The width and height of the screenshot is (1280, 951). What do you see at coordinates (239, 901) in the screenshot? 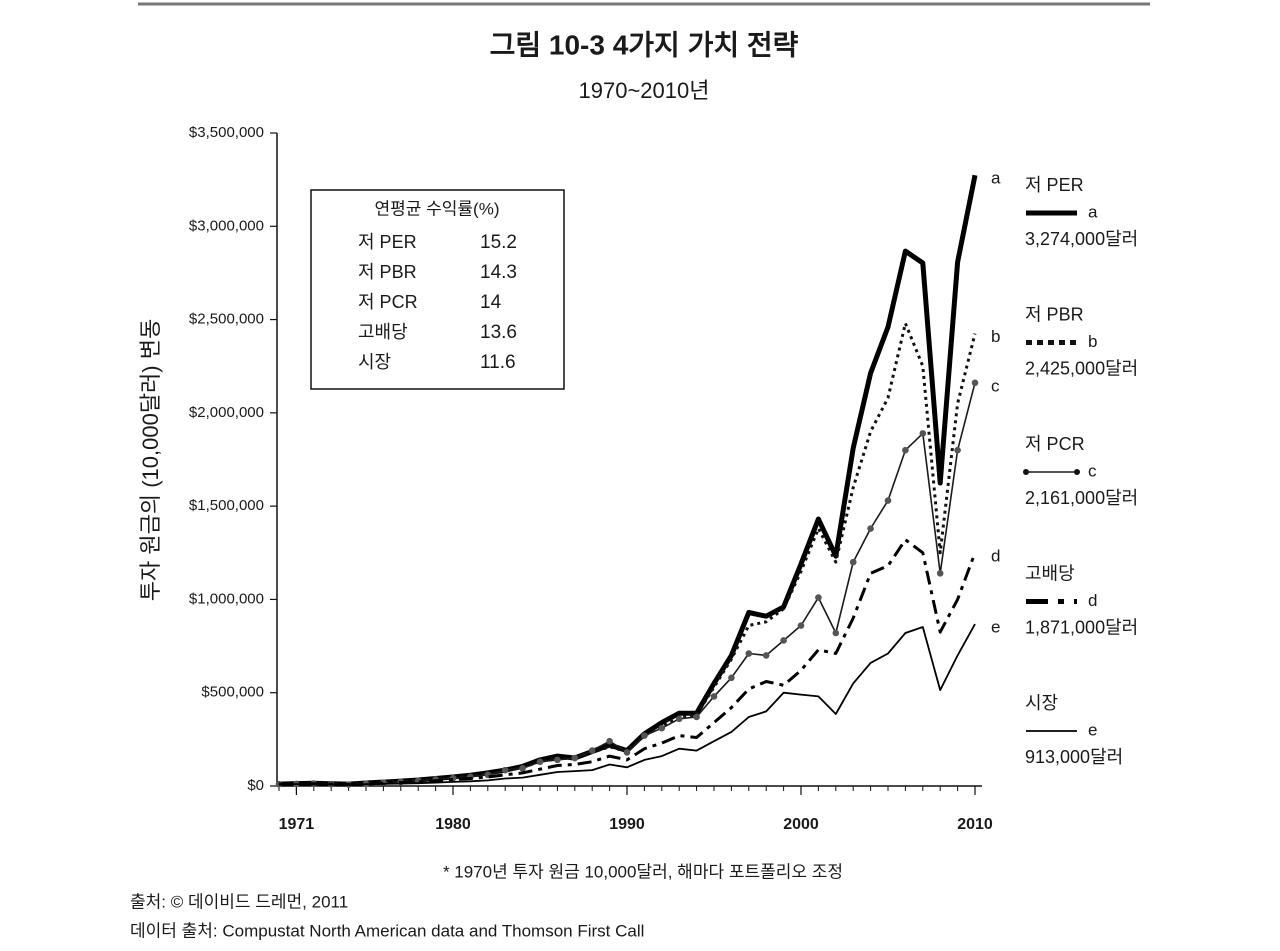
I see `source: 출처: © 데이비드 드레먼, 2011` at bounding box center [239, 901].